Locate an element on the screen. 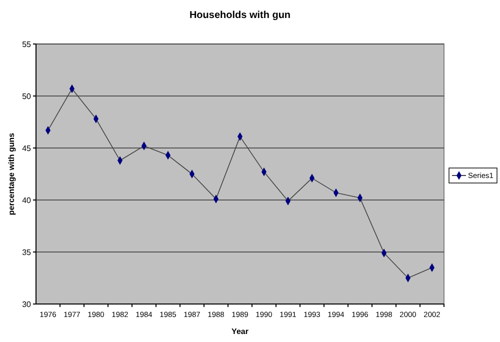 This screenshot has width=500, height=342. y-tick-label: 30 is located at coordinates (27, 304).